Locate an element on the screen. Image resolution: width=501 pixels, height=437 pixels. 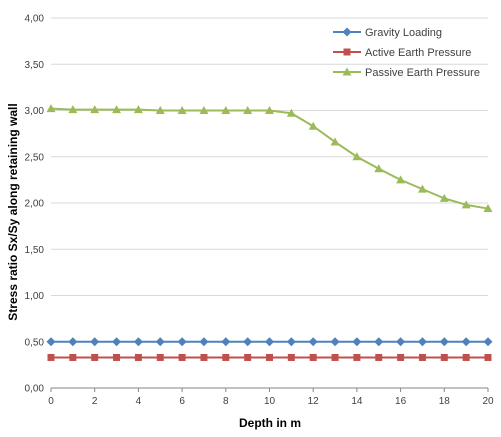
x-tick-label: 12 is located at coordinates (314, 401).